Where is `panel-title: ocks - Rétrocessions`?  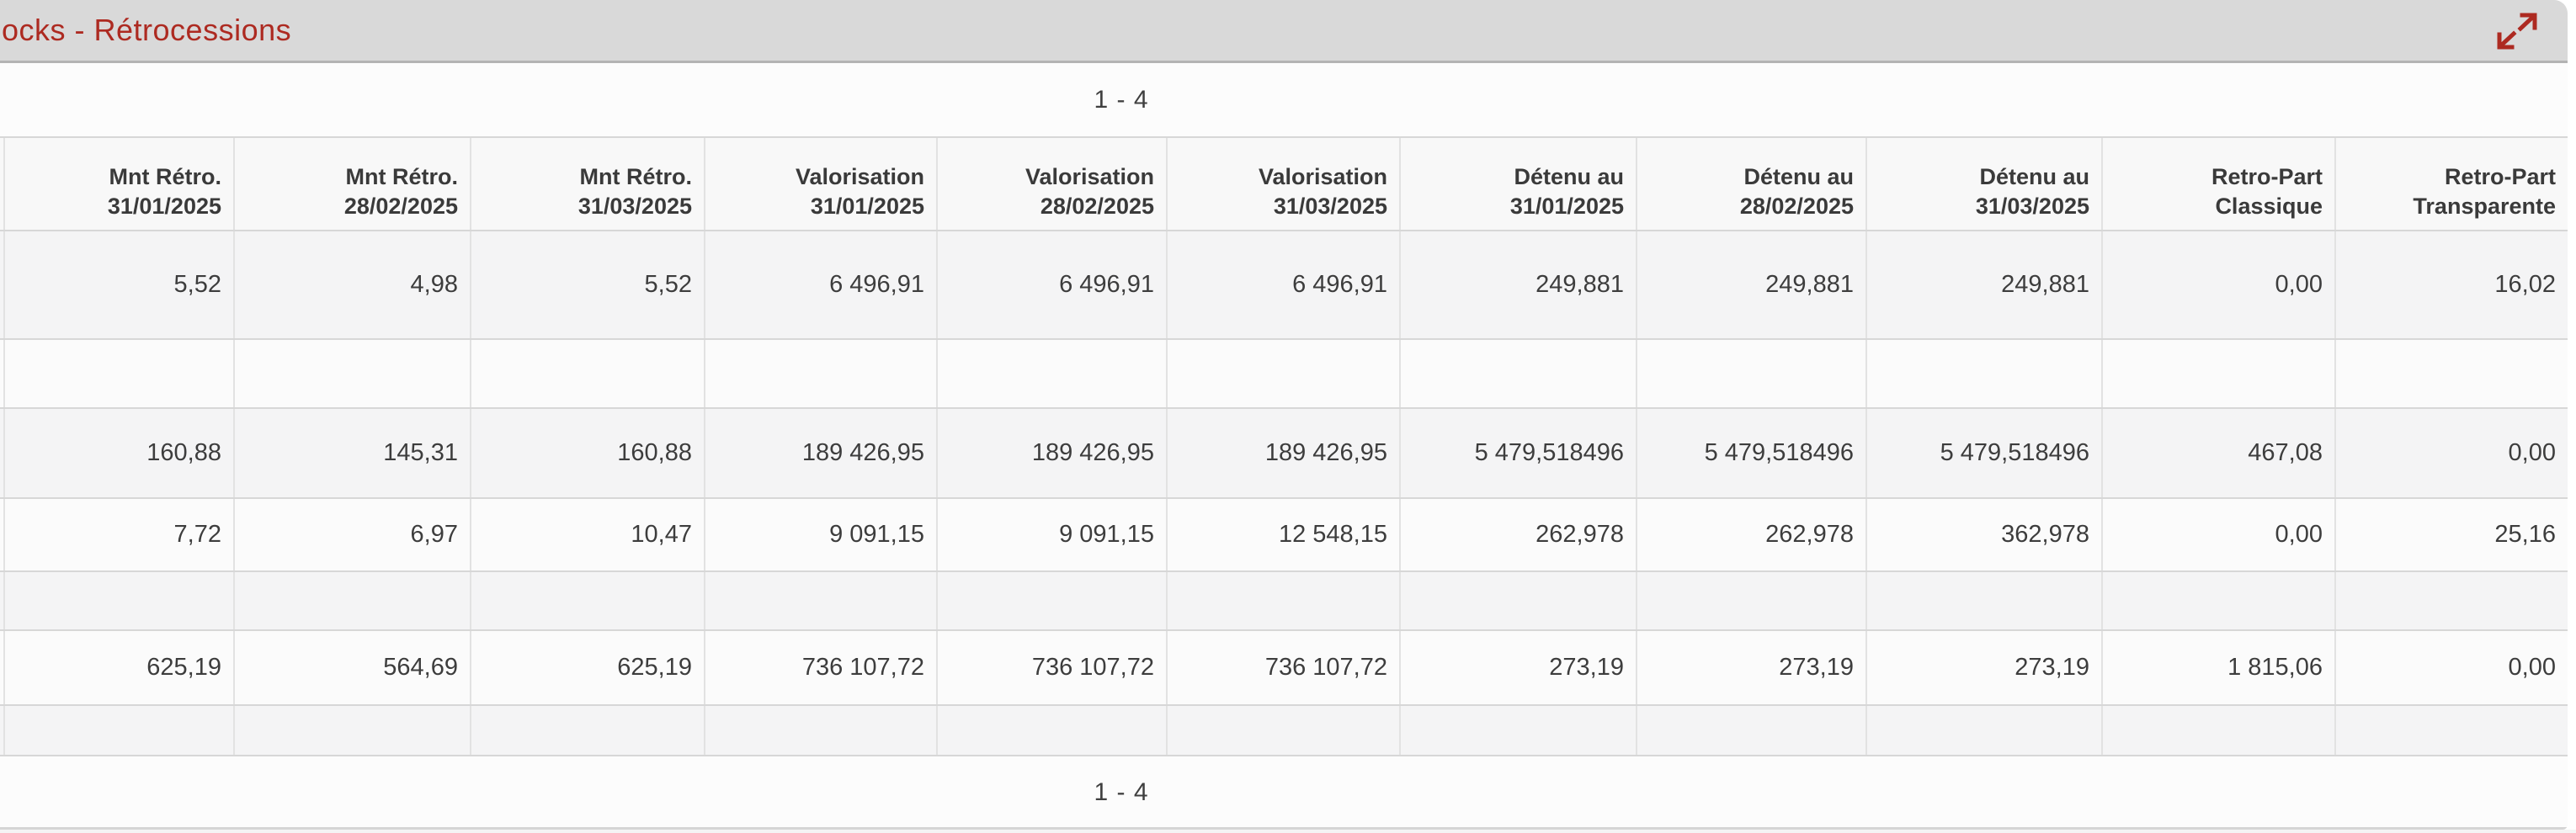 panel-title: ocks - Rétrocessions is located at coordinates (147, 30).